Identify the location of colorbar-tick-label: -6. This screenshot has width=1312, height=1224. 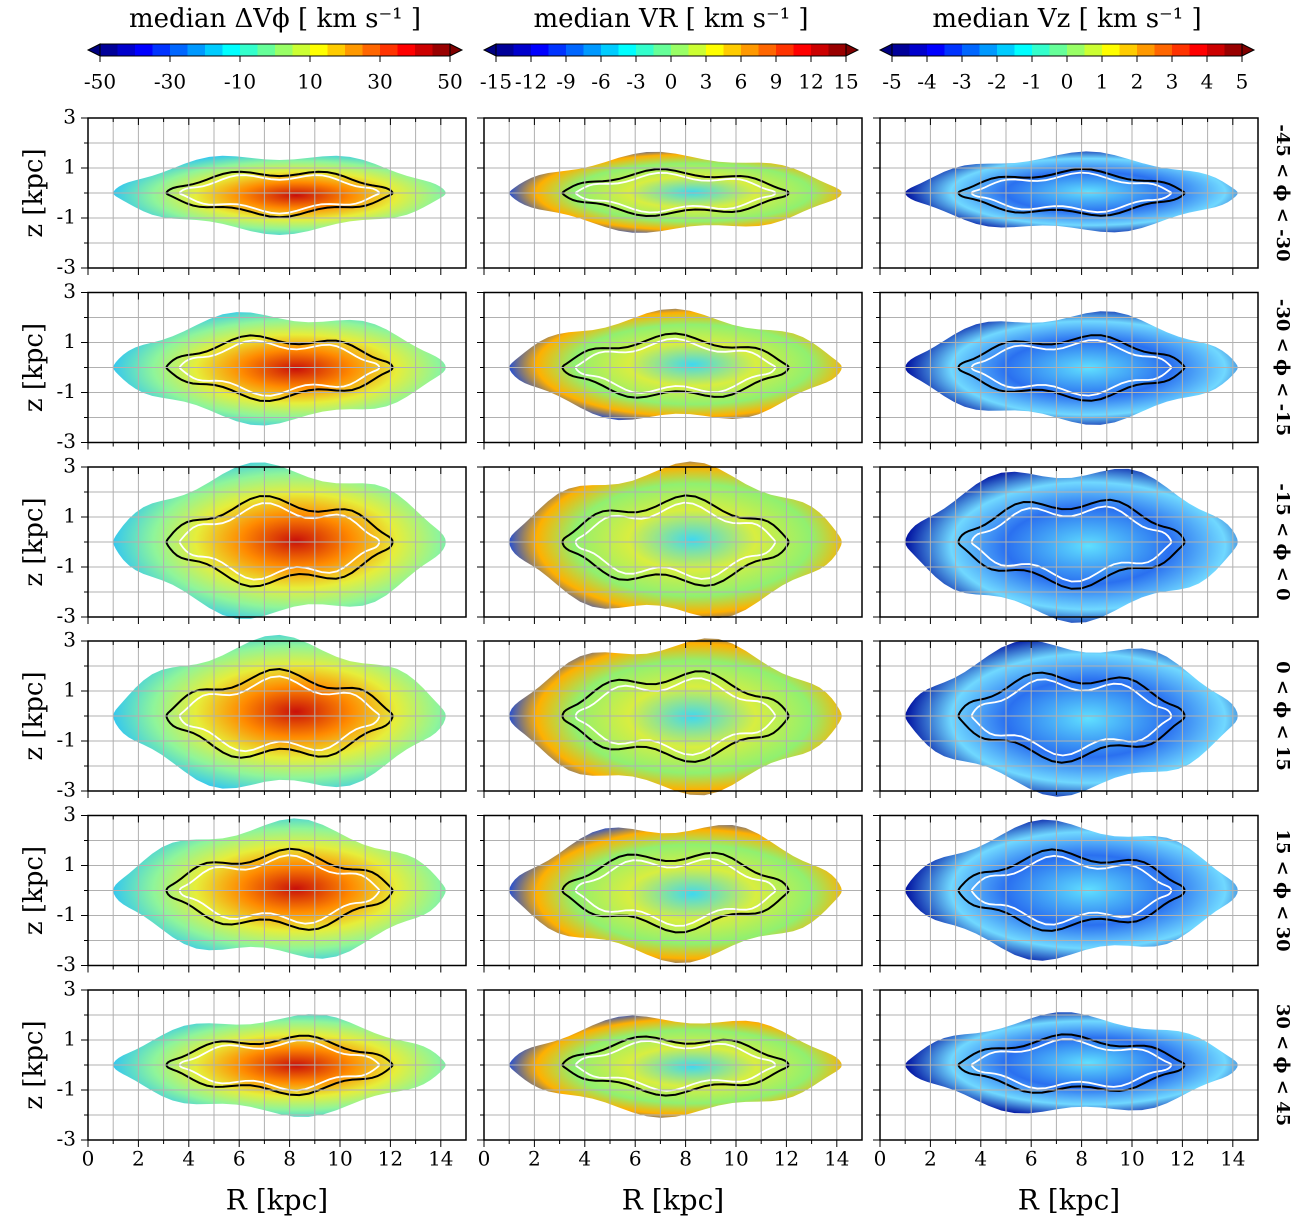
(600, 82).